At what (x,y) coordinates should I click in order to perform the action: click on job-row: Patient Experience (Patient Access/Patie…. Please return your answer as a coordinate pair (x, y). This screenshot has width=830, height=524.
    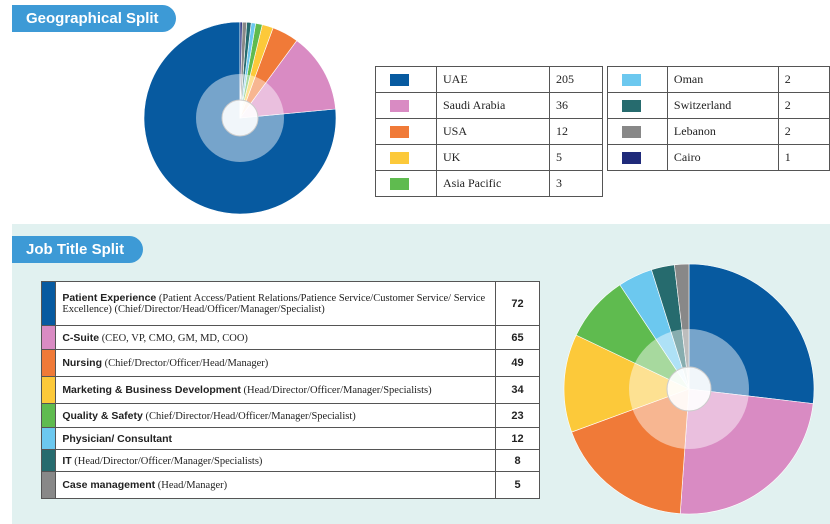
    Looking at the image, I should click on (290, 303).